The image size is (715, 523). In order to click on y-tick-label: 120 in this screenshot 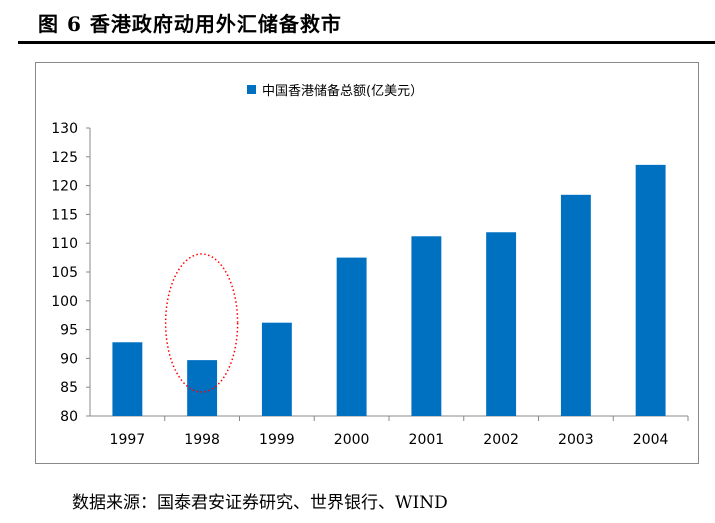, I will do `click(64, 187)`.